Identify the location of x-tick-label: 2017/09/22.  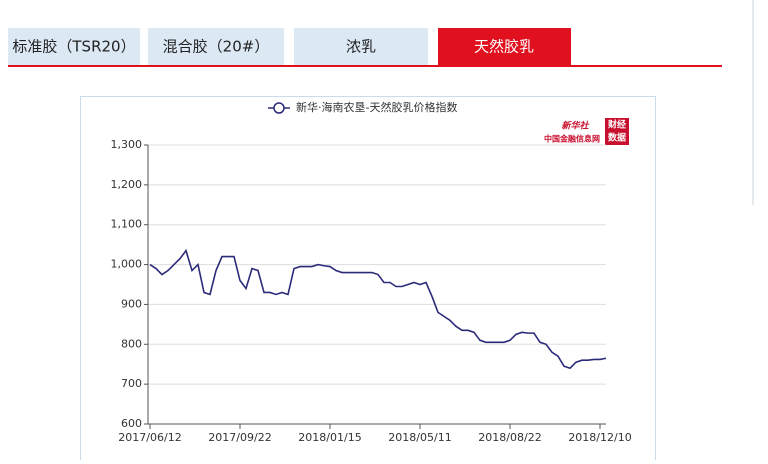
(239, 437).